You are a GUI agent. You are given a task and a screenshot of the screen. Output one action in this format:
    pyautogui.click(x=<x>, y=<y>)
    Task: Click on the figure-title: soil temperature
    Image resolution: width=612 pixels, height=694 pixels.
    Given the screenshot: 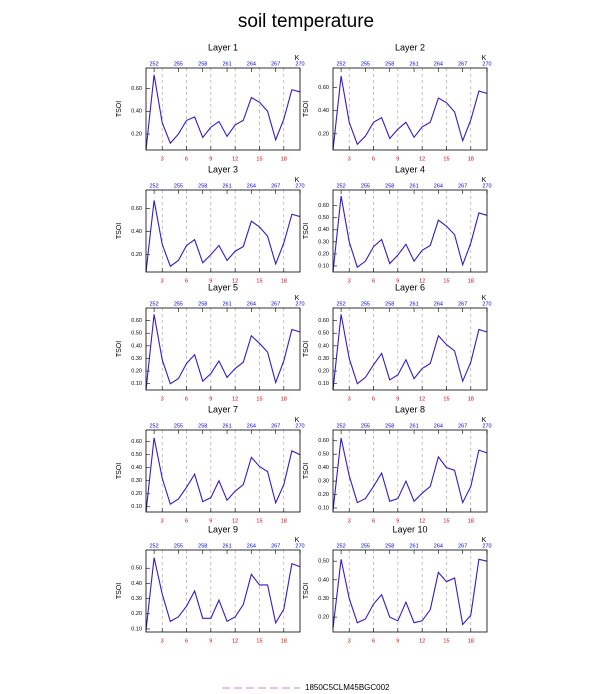 What is the action you would take?
    pyautogui.click(x=306, y=21)
    